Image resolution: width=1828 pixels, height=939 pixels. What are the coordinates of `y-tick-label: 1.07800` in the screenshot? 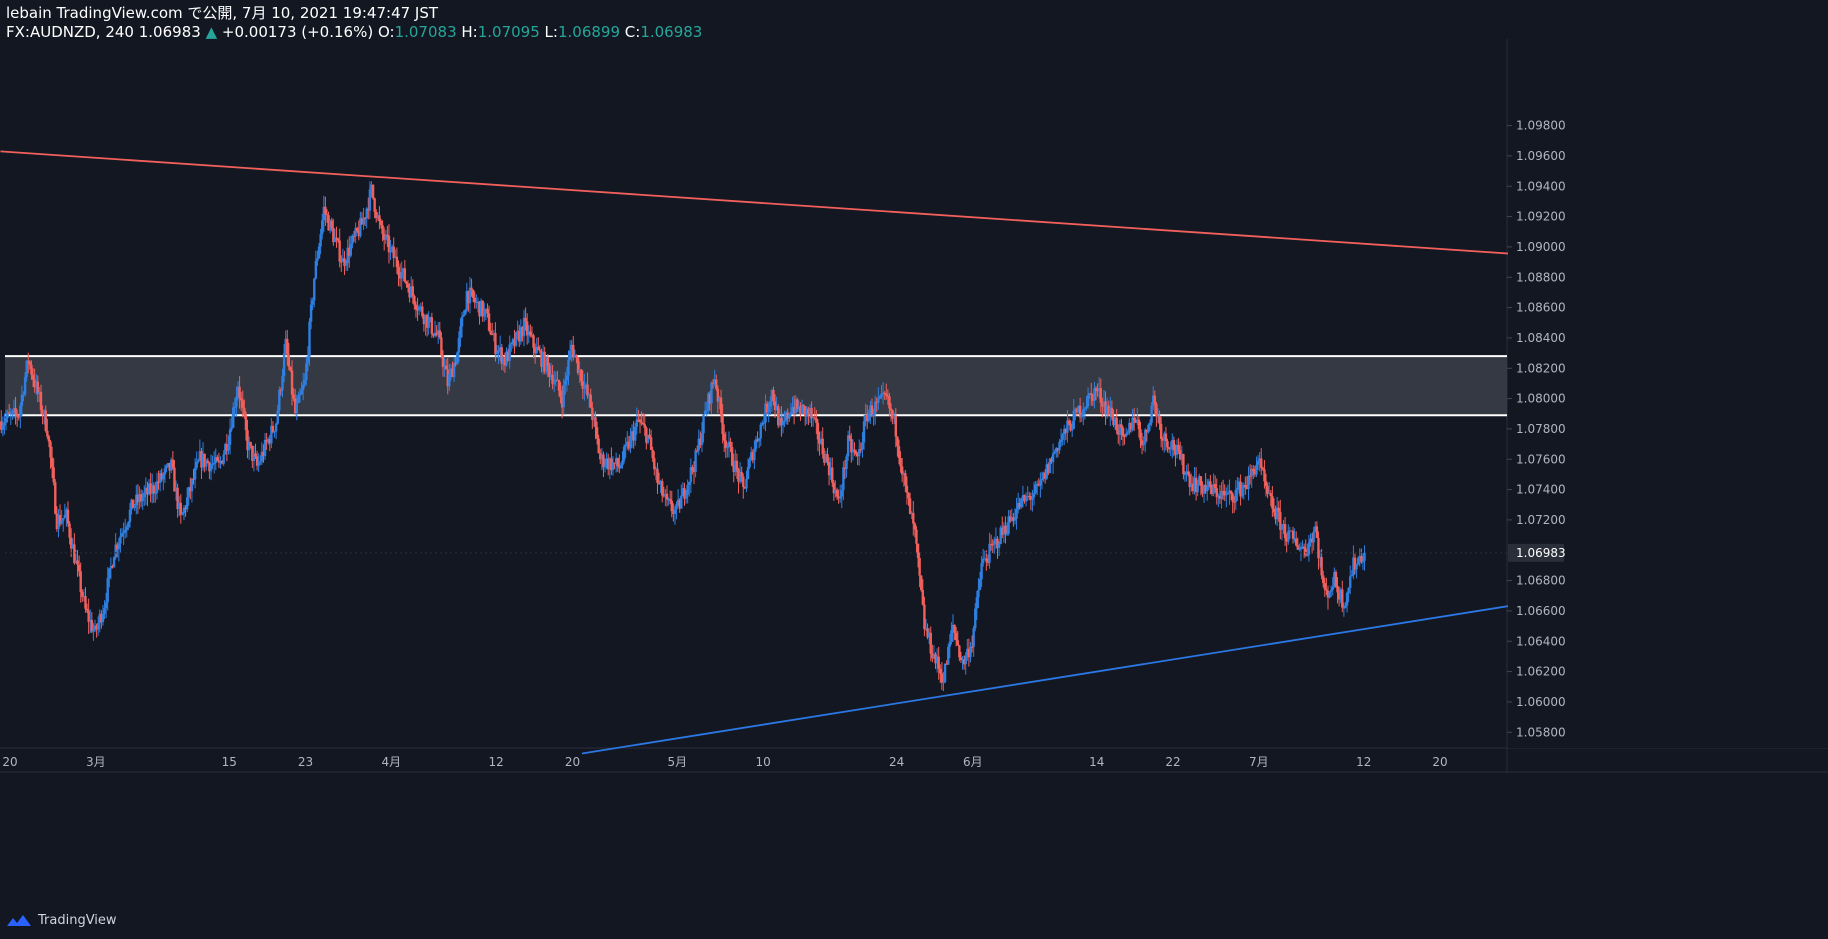 It's located at (1541, 429).